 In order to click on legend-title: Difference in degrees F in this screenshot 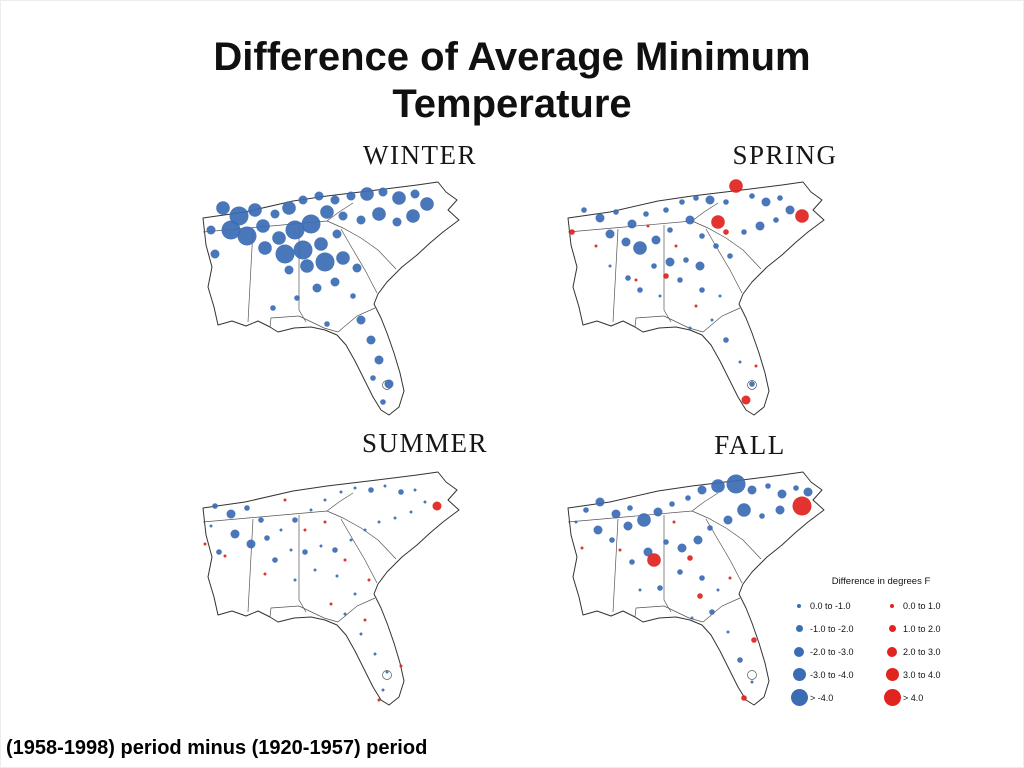, I will do `click(881, 581)`.